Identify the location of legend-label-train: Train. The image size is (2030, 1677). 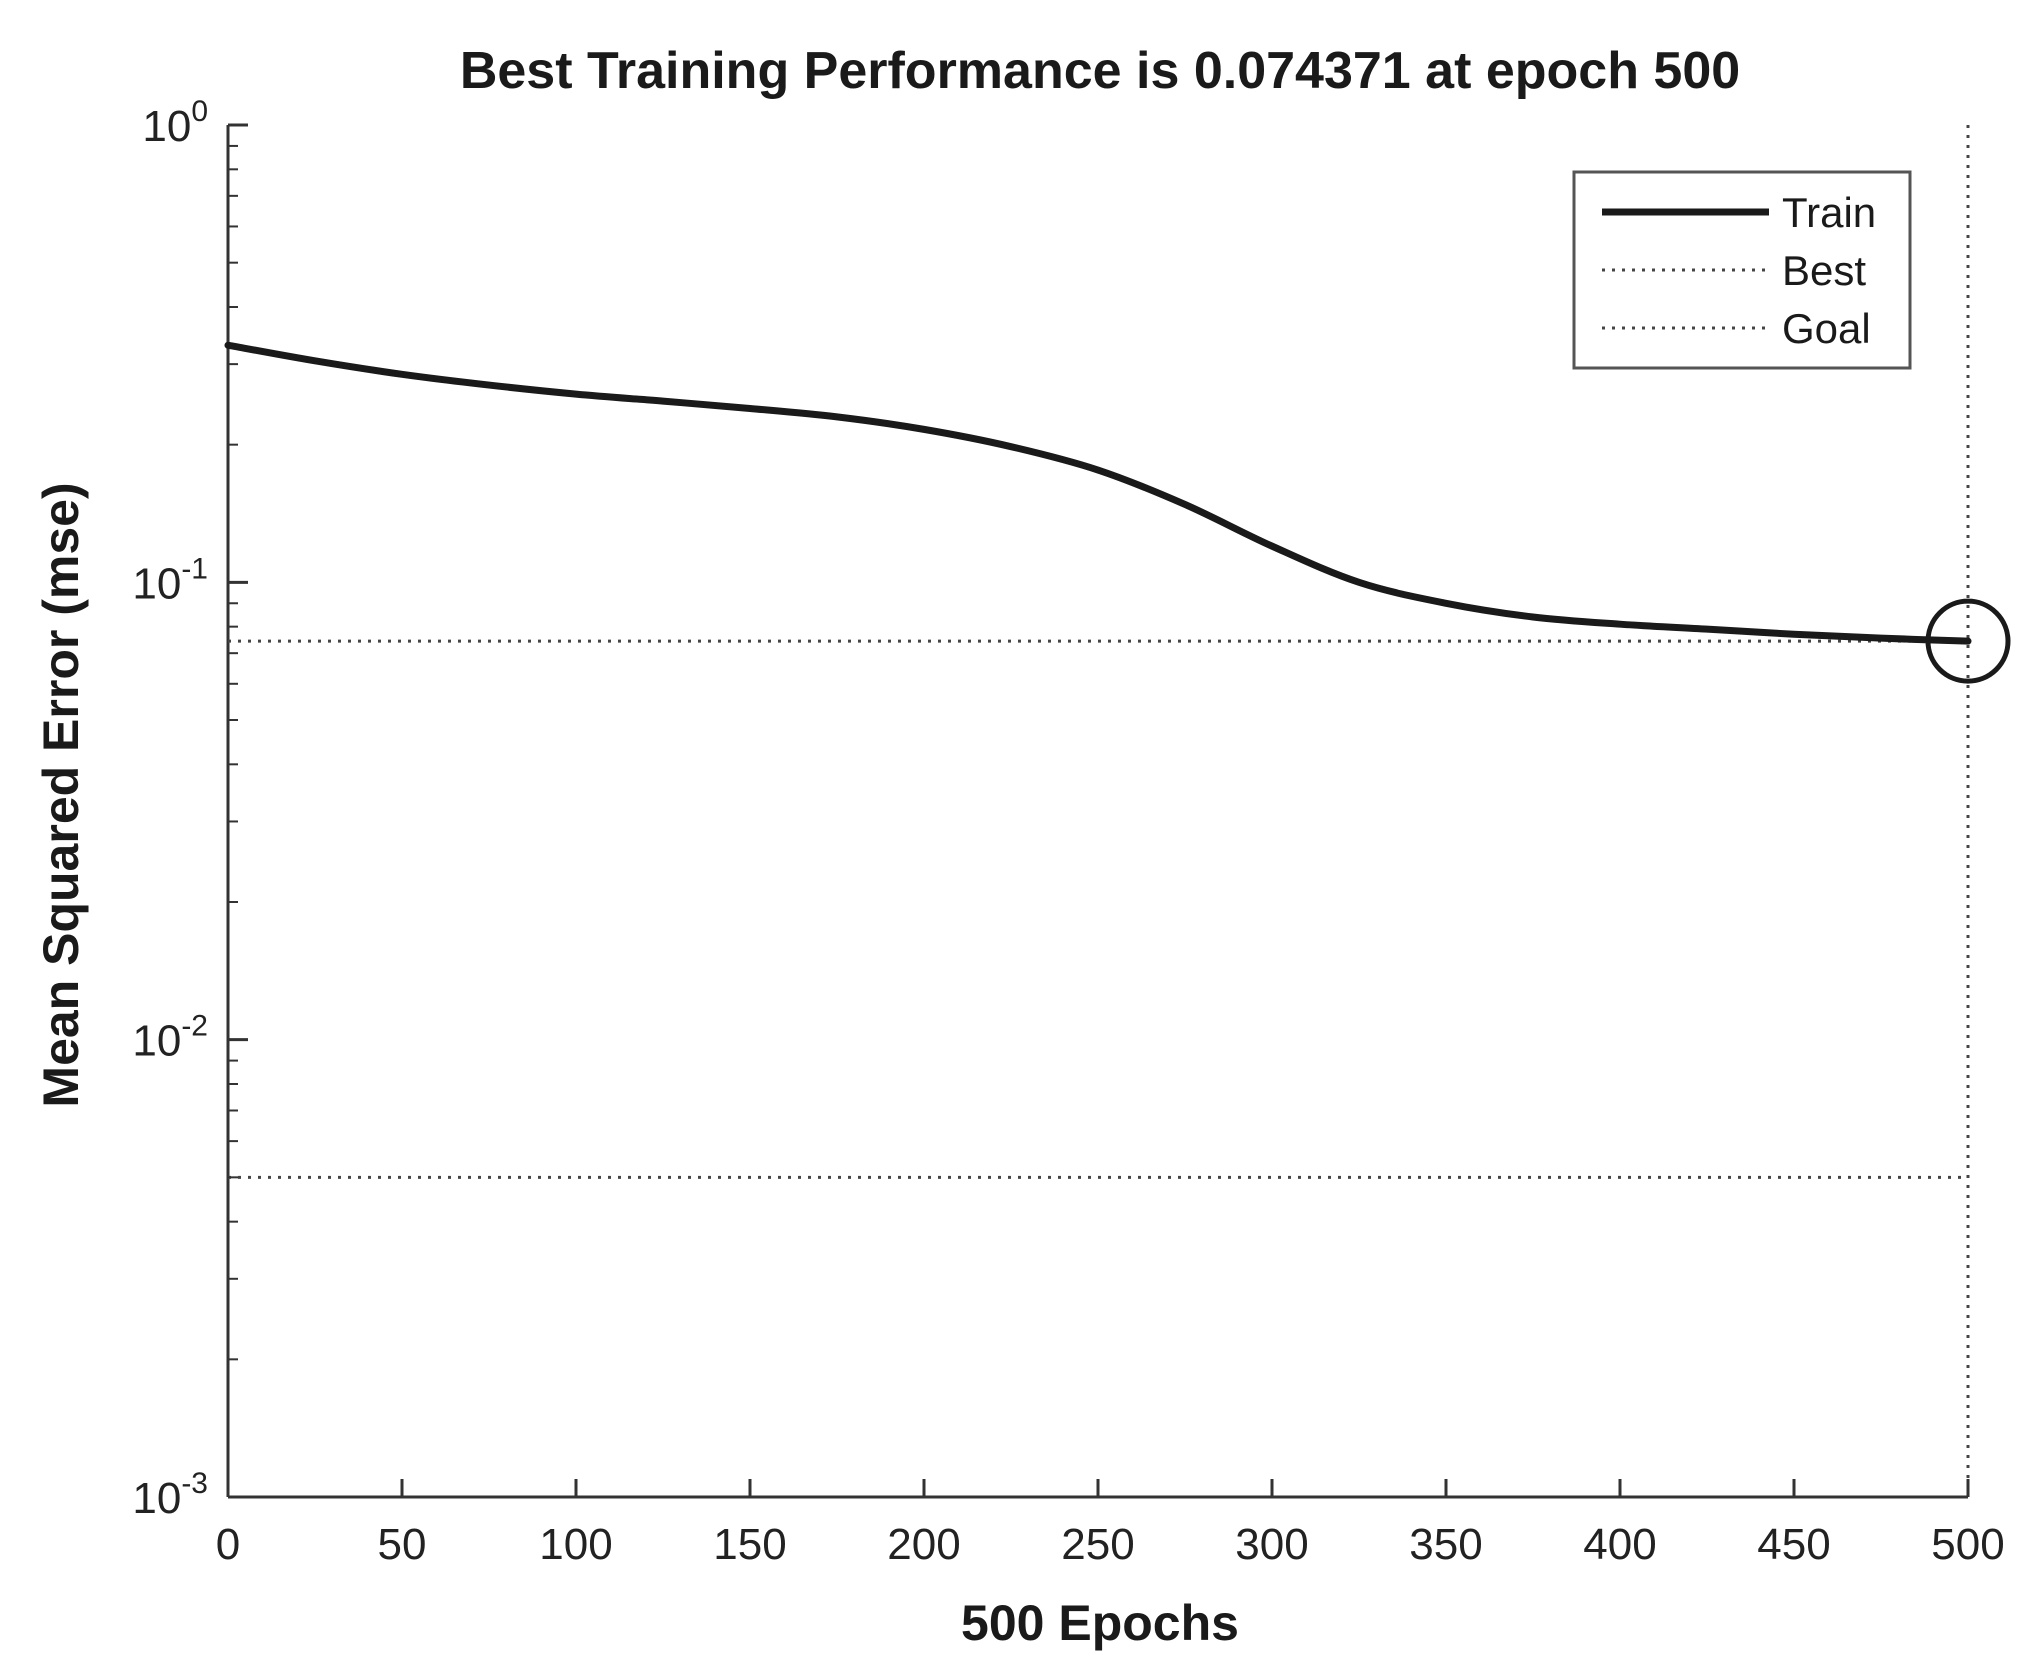
(1829, 212).